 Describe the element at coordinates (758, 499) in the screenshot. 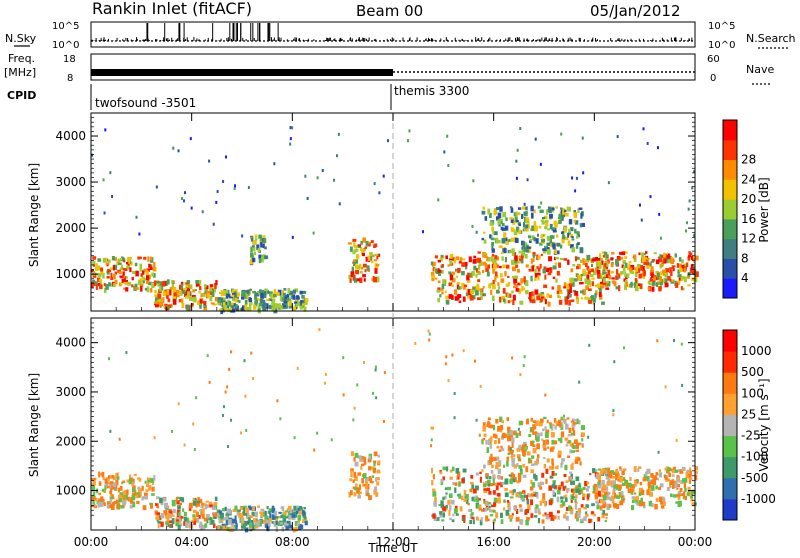

I see `colorbar-tick-label: -1000` at that location.